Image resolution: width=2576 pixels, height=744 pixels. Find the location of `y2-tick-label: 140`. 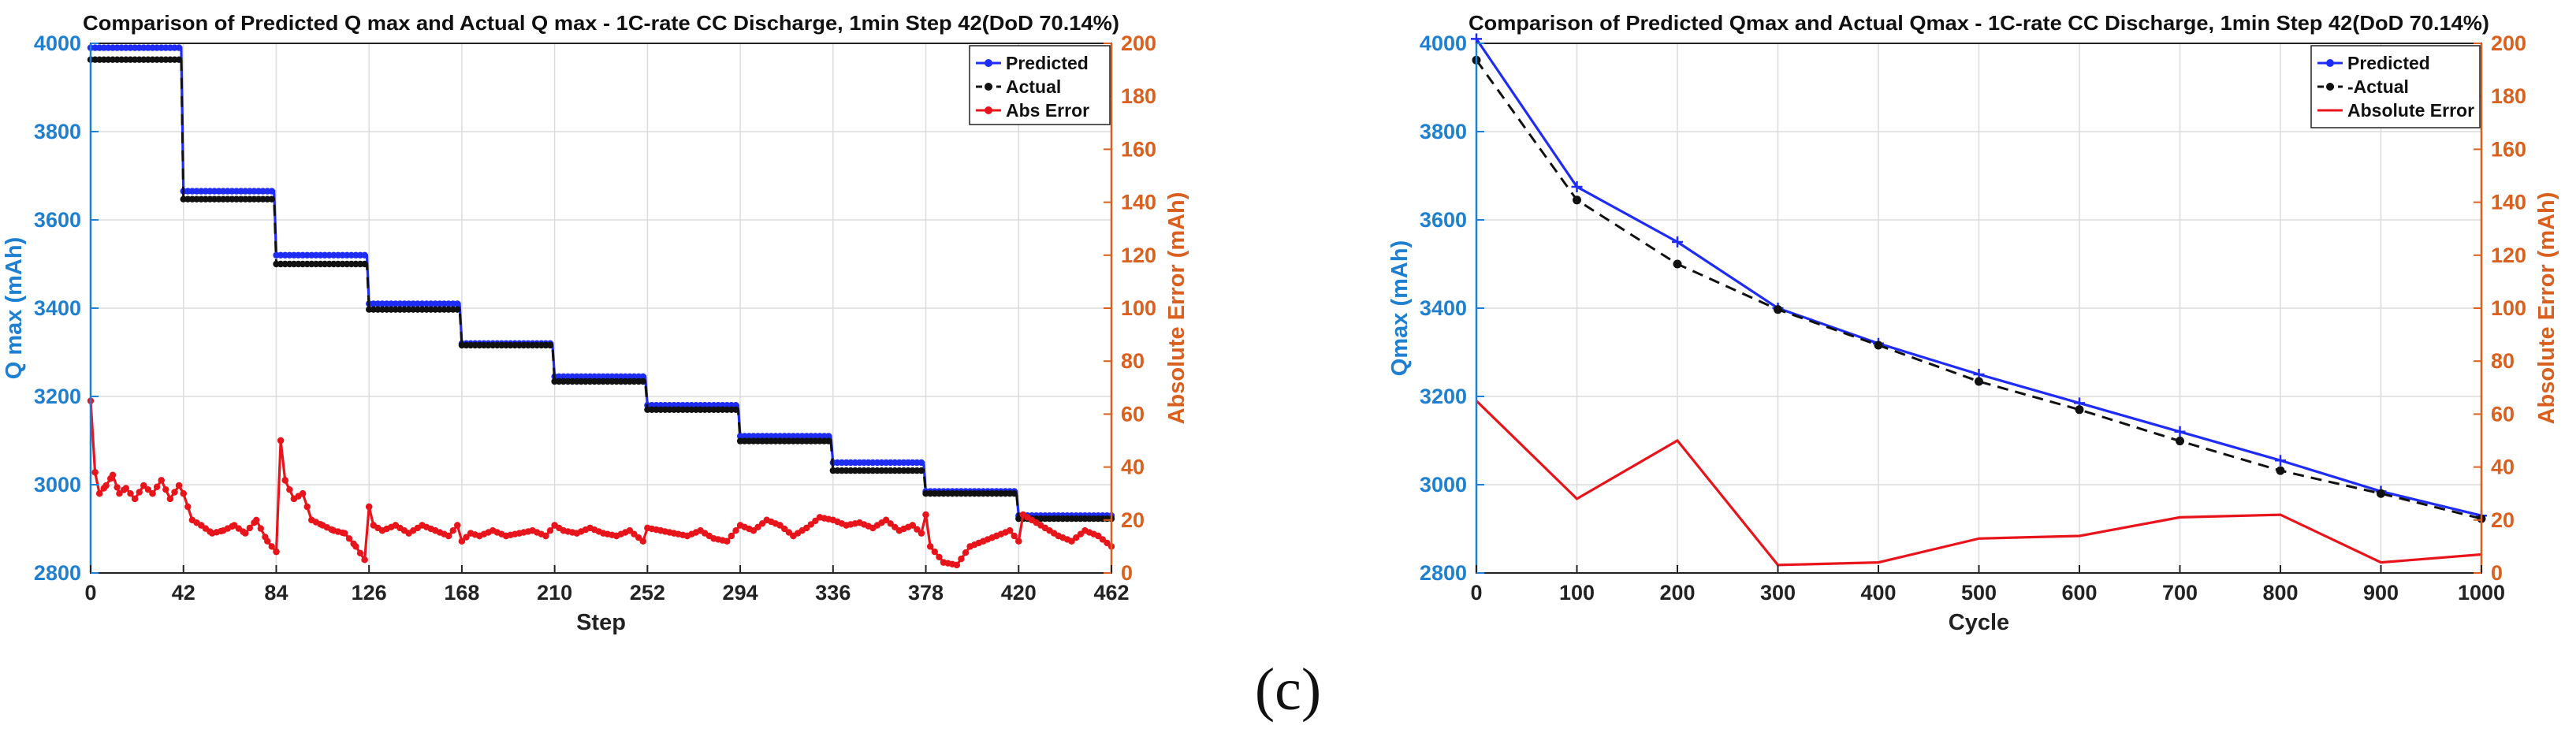

y2-tick-label: 140 is located at coordinates (2508, 202).